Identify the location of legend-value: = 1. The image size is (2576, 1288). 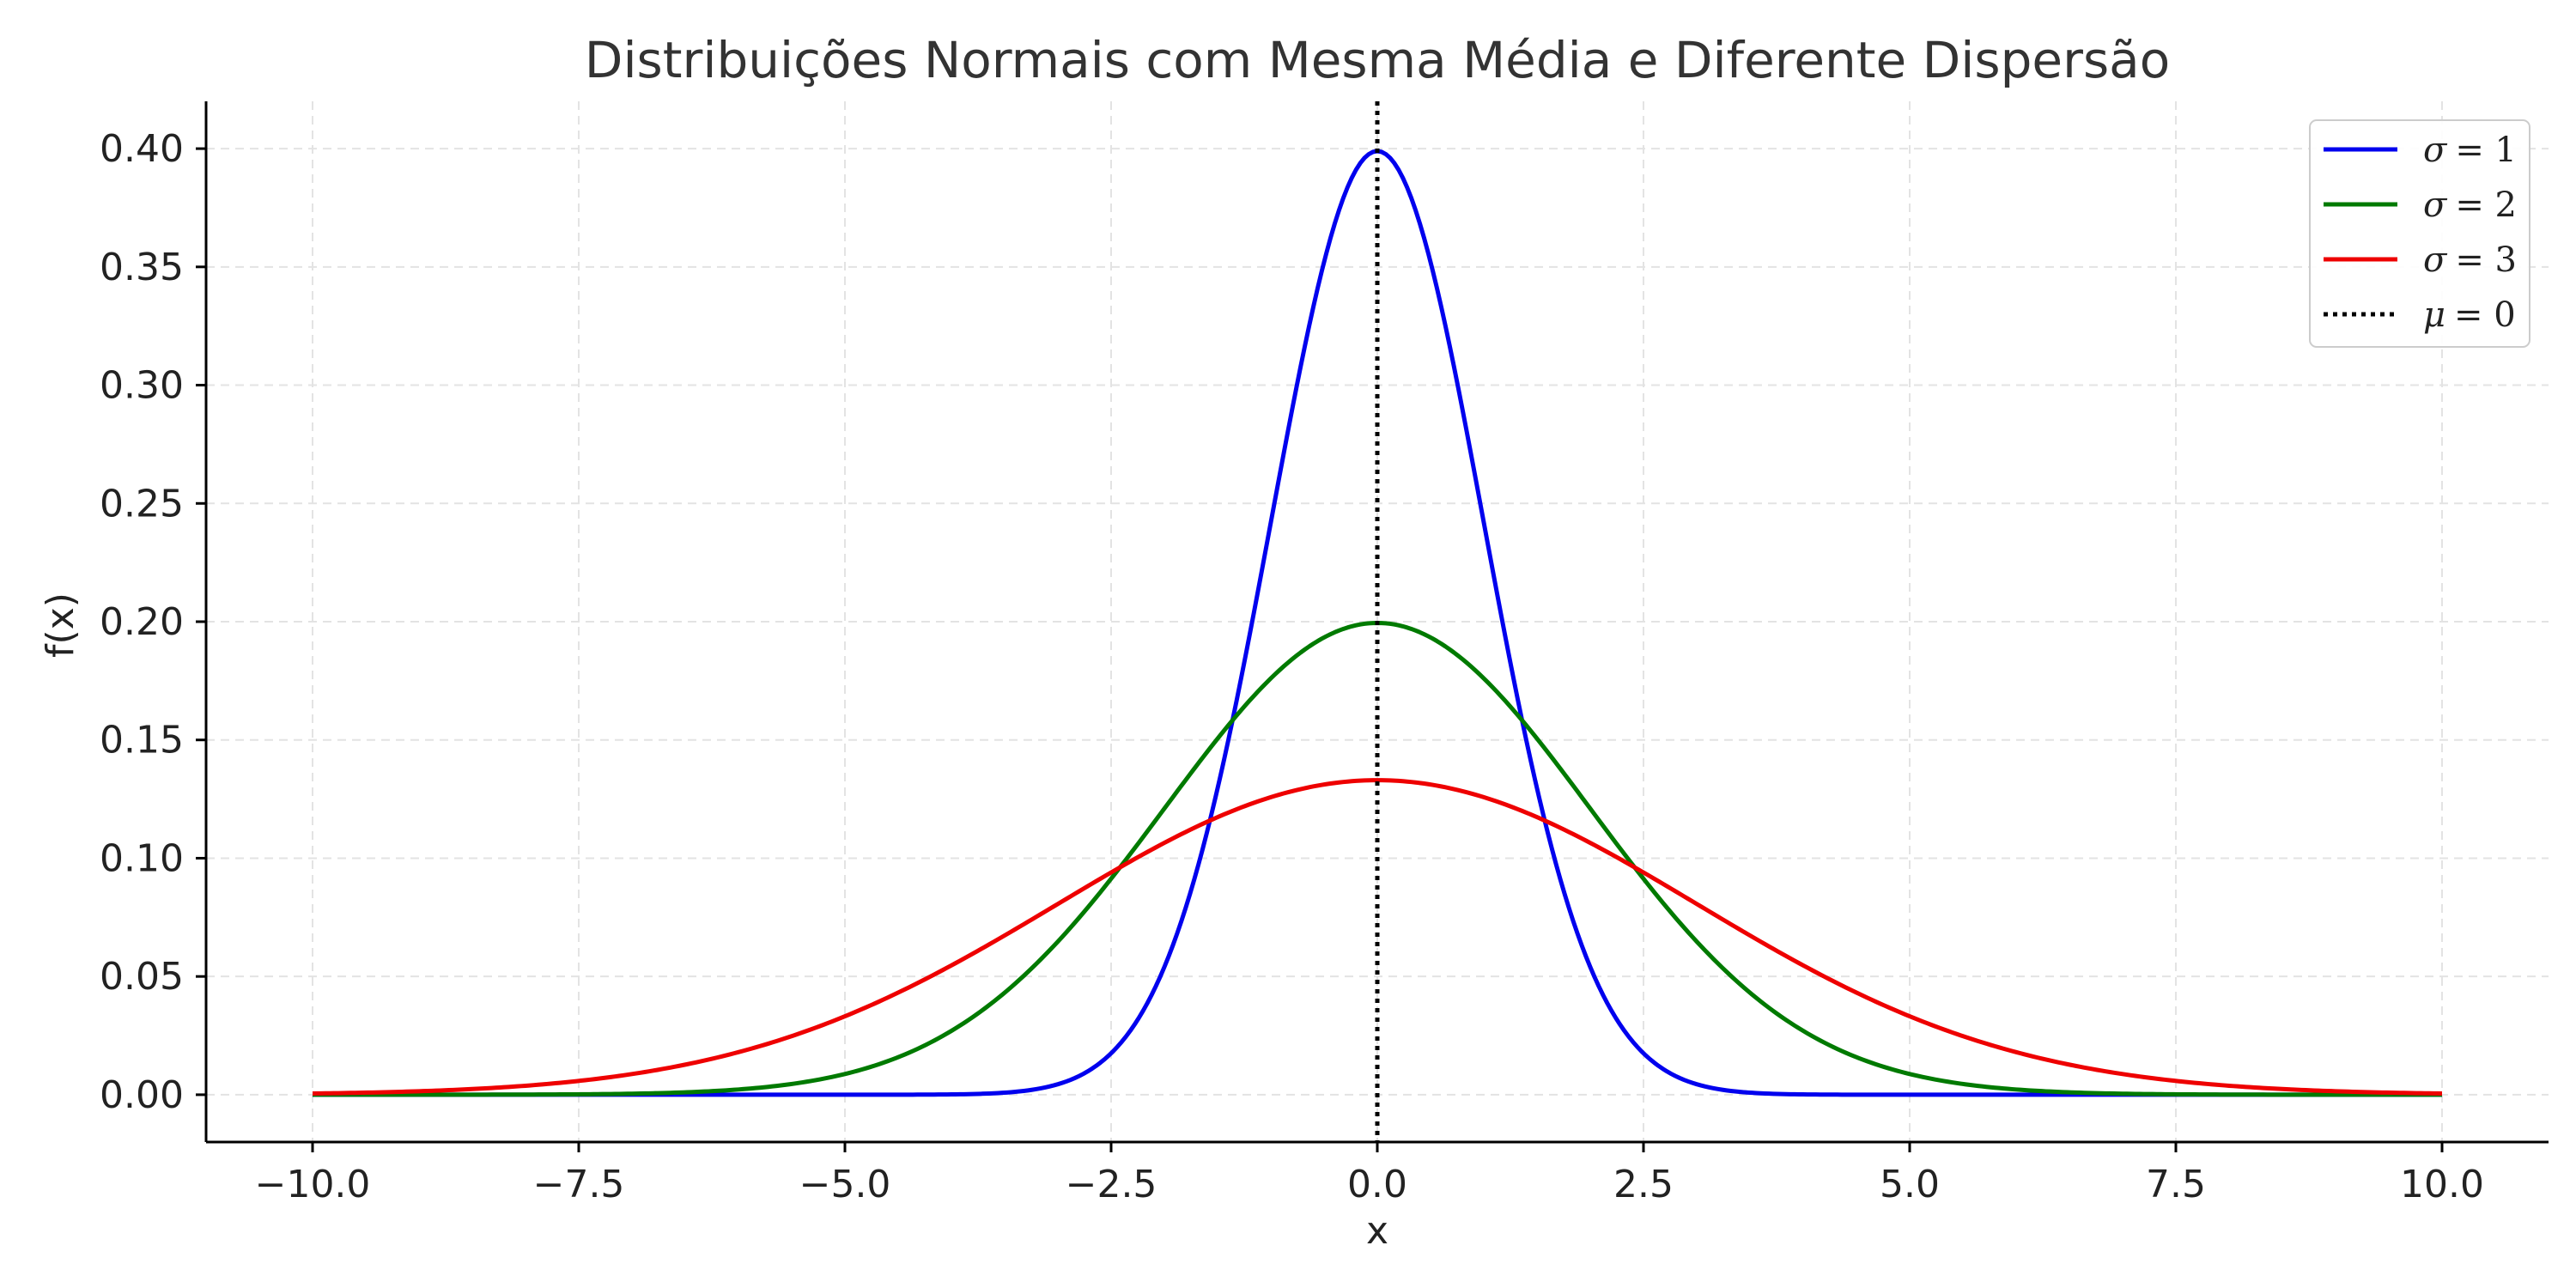
(2486, 150).